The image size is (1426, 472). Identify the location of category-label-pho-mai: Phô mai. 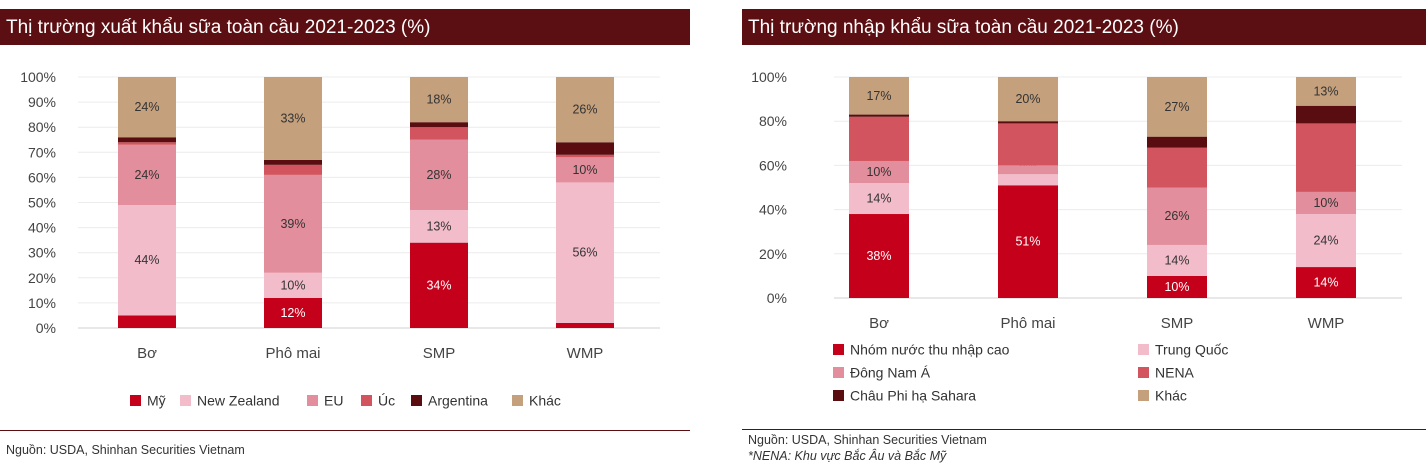
(292, 353).